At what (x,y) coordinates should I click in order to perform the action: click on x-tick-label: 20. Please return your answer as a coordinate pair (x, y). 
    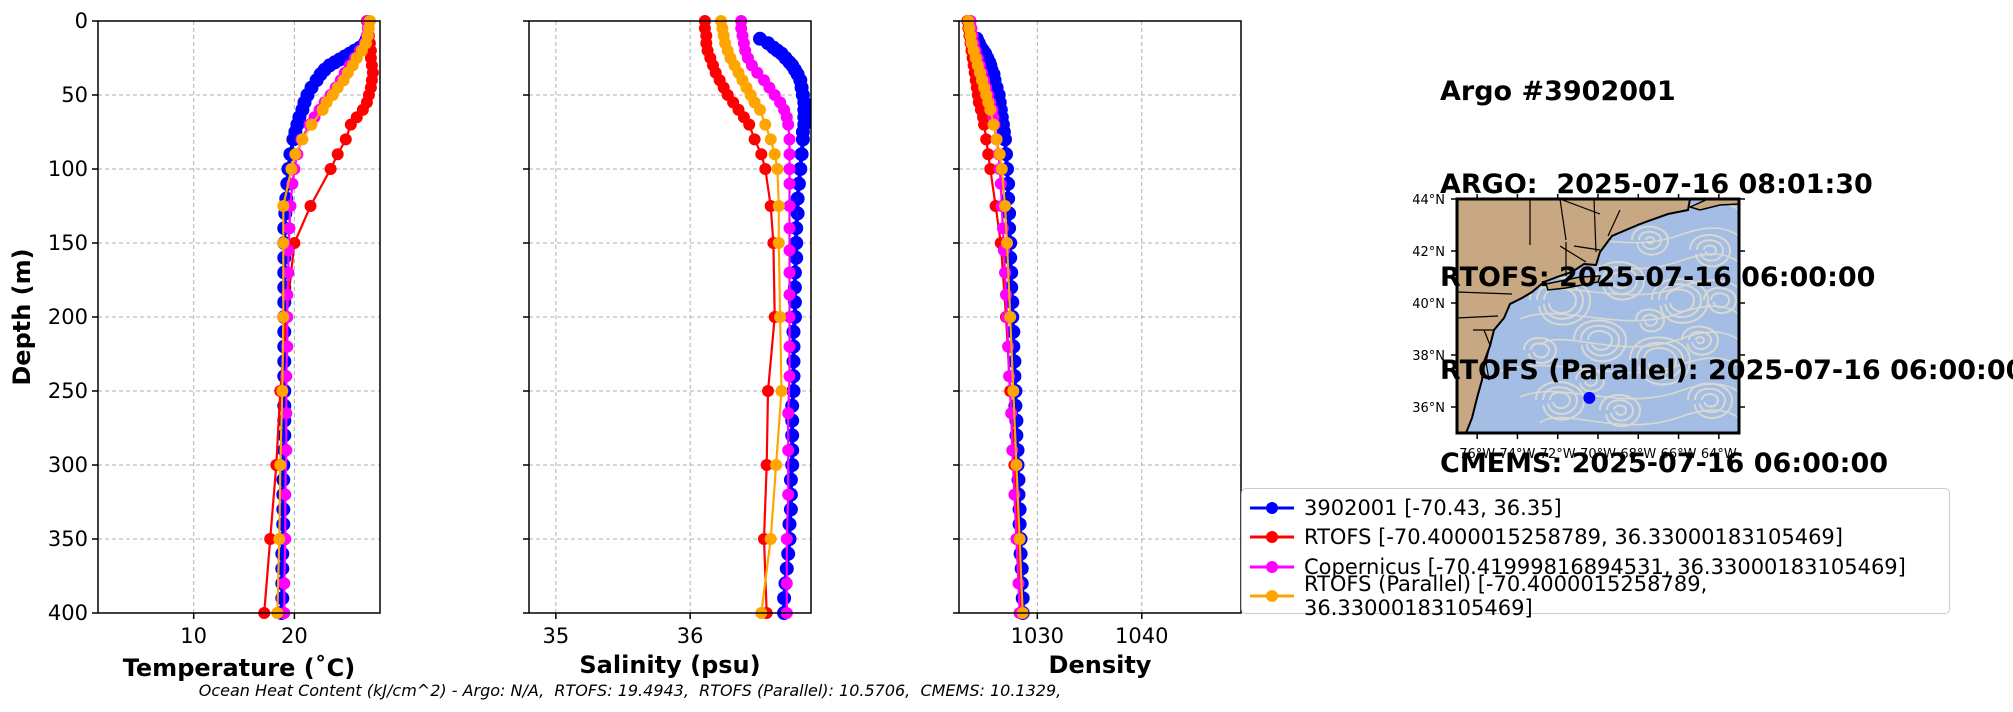
    Looking at the image, I should click on (294, 636).